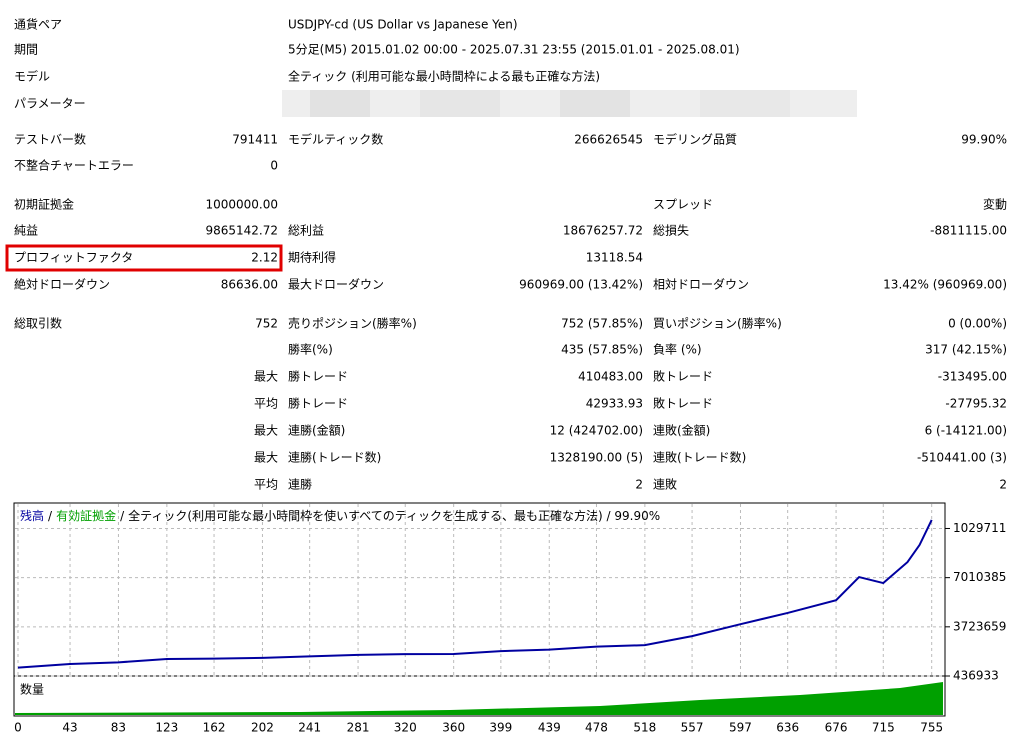  Describe the element at coordinates (73, 258) in the screenshot. I see `cell-label: プロフィットファクタ` at that location.